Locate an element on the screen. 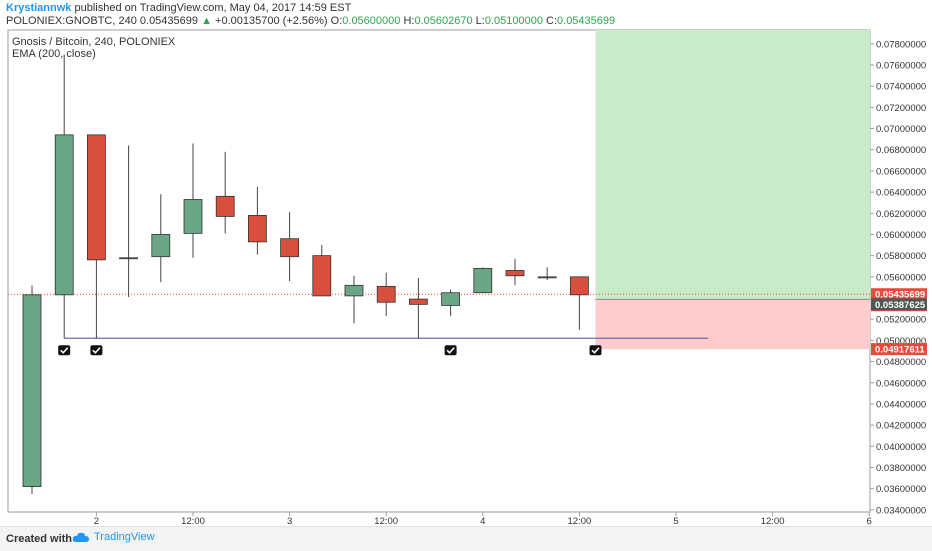 The image size is (932, 551). y-tick-label: 0.06600000 is located at coordinates (901, 171).